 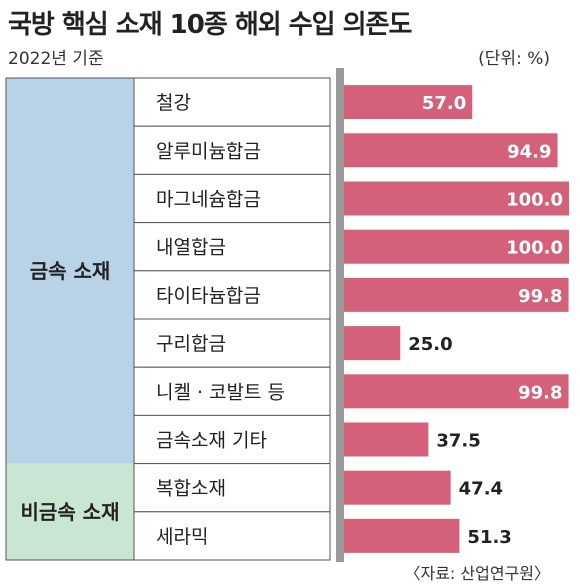 What do you see at coordinates (191, 489) in the screenshot?
I see `category-label: 복합소재` at bounding box center [191, 489].